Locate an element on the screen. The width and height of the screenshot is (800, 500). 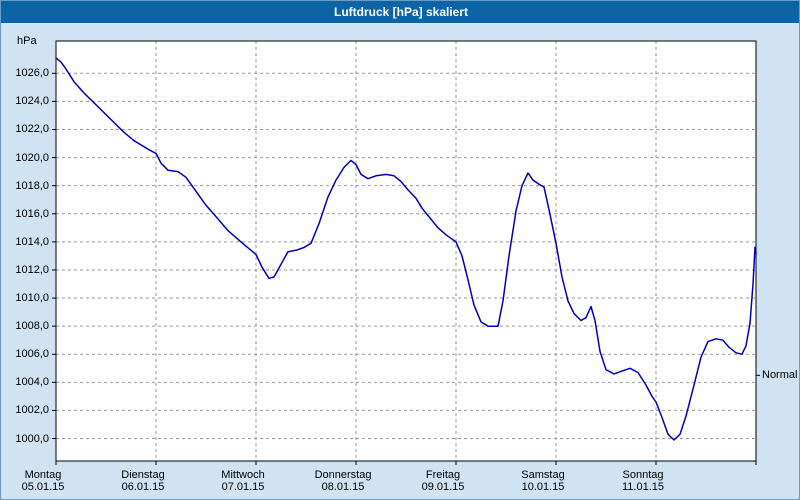
x-axis-tick-label: Mittwoch 07.01.15 is located at coordinates (243, 481).